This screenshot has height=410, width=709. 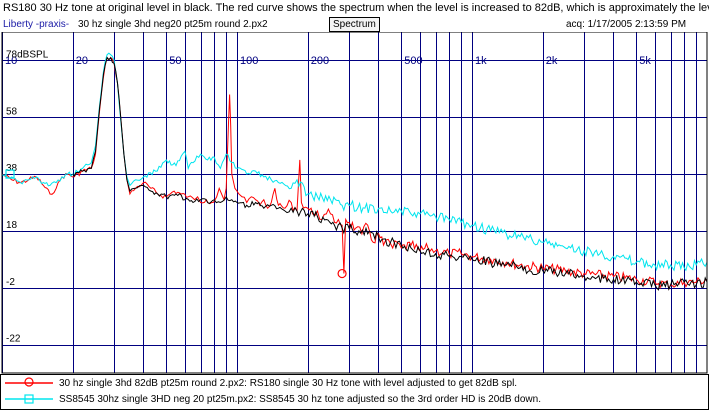 I want to click on y-tick-label: 38, so click(x=12, y=168).